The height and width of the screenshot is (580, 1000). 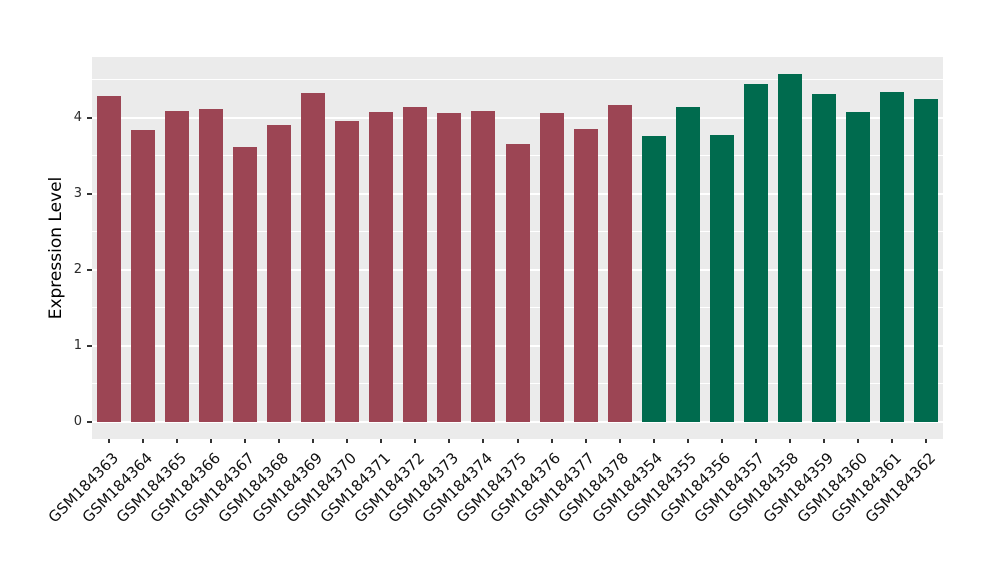 I want to click on y-tick-label: 2, so click(x=77, y=269).